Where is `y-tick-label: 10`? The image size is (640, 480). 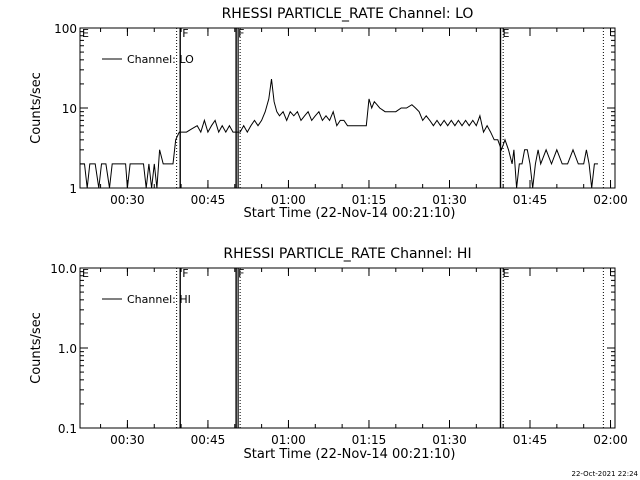 y-tick-label: 10 is located at coordinates (69, 109).